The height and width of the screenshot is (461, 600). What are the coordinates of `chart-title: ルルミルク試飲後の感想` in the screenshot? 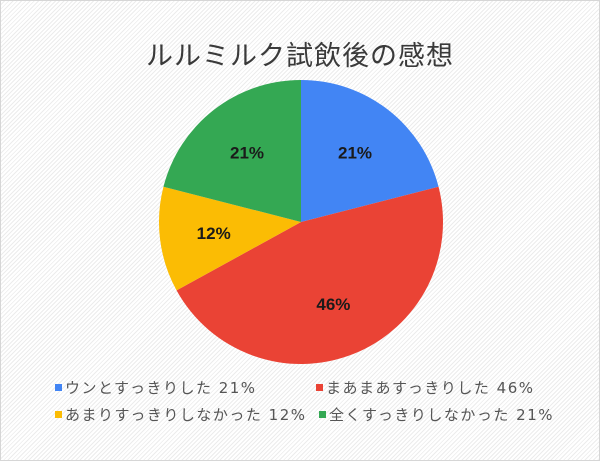 It's located at (300, 56).